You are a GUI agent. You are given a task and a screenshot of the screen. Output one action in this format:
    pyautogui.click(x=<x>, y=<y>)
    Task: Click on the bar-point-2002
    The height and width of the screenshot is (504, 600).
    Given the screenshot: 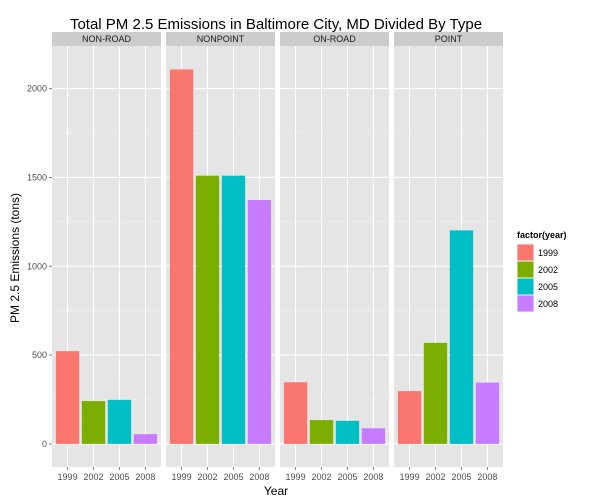 What is the action you would take?
    pyautogui.click(x=435, y=393)
    